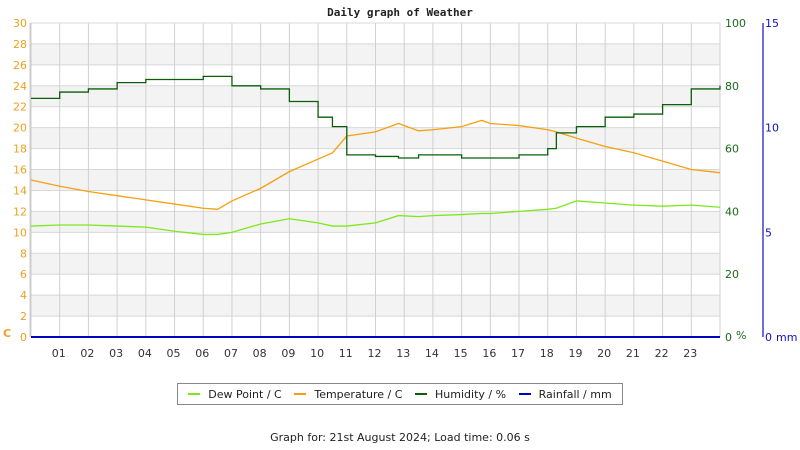 The image size is (800, 450). What do you see at coordinates (524, 394) in the screenshot?
I see `rainfall-swatch-icon` at bounding box center [524, 394].